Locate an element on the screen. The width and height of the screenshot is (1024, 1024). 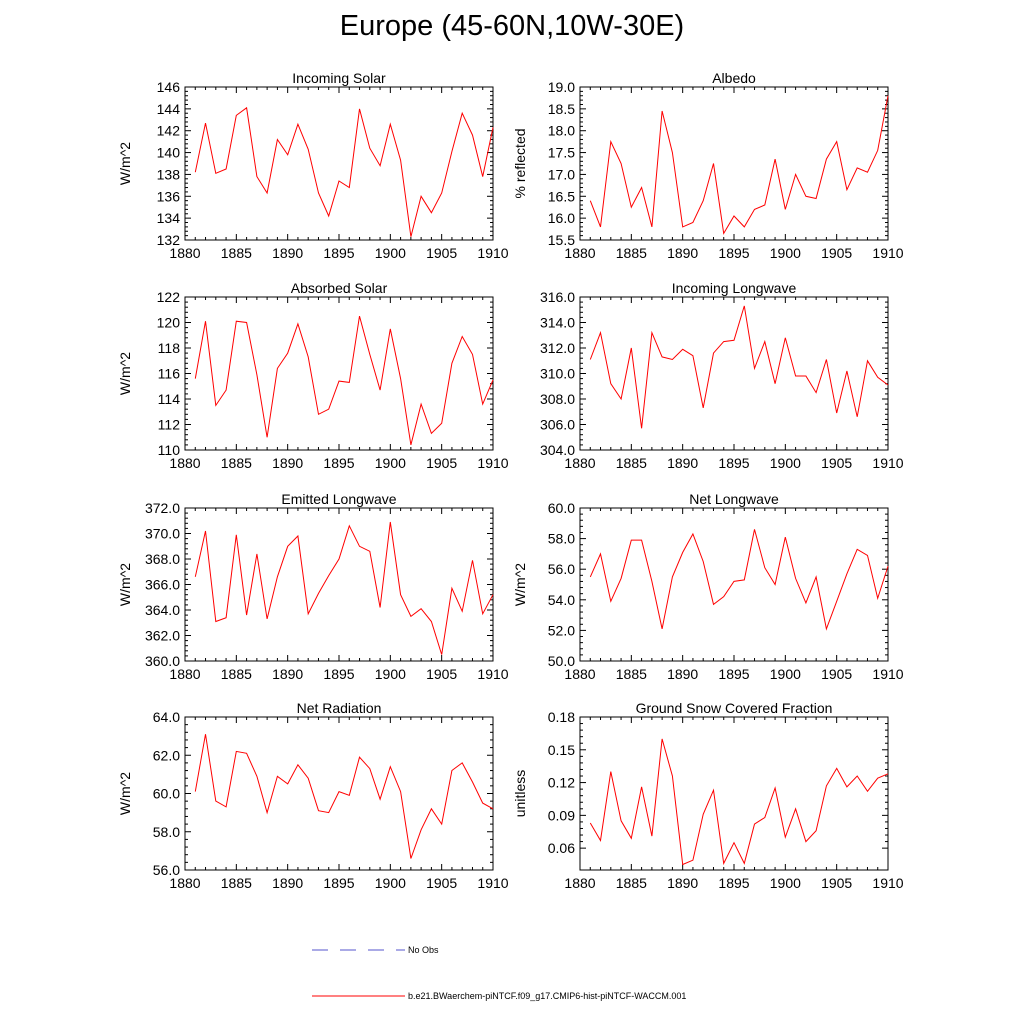
y-tick-label: 112 is located at coordinates (169, 425).